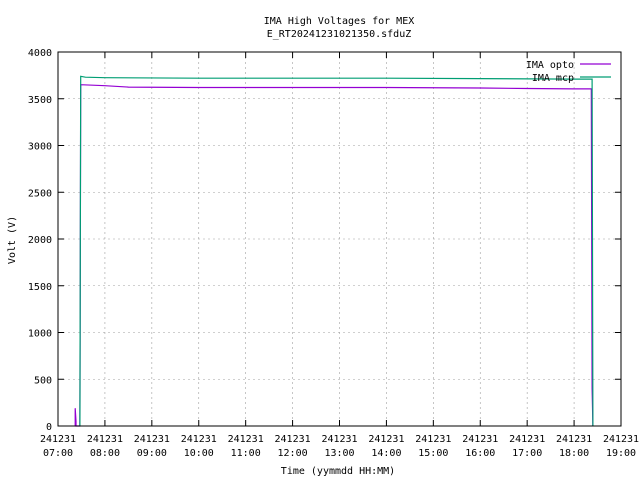  Describe the element at coordinates (553, 78) in the screenshot. I see `legend-label-ima-mcp: IMA mcp` at that location.